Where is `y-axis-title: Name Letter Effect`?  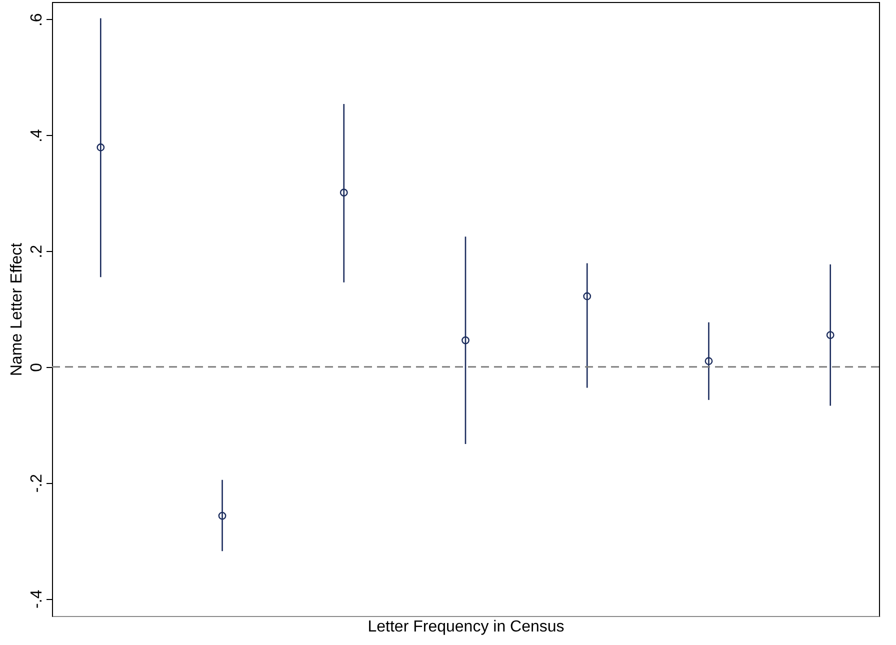
y-axis-title: Name Letter Effect is located at coordinates (17, 309).